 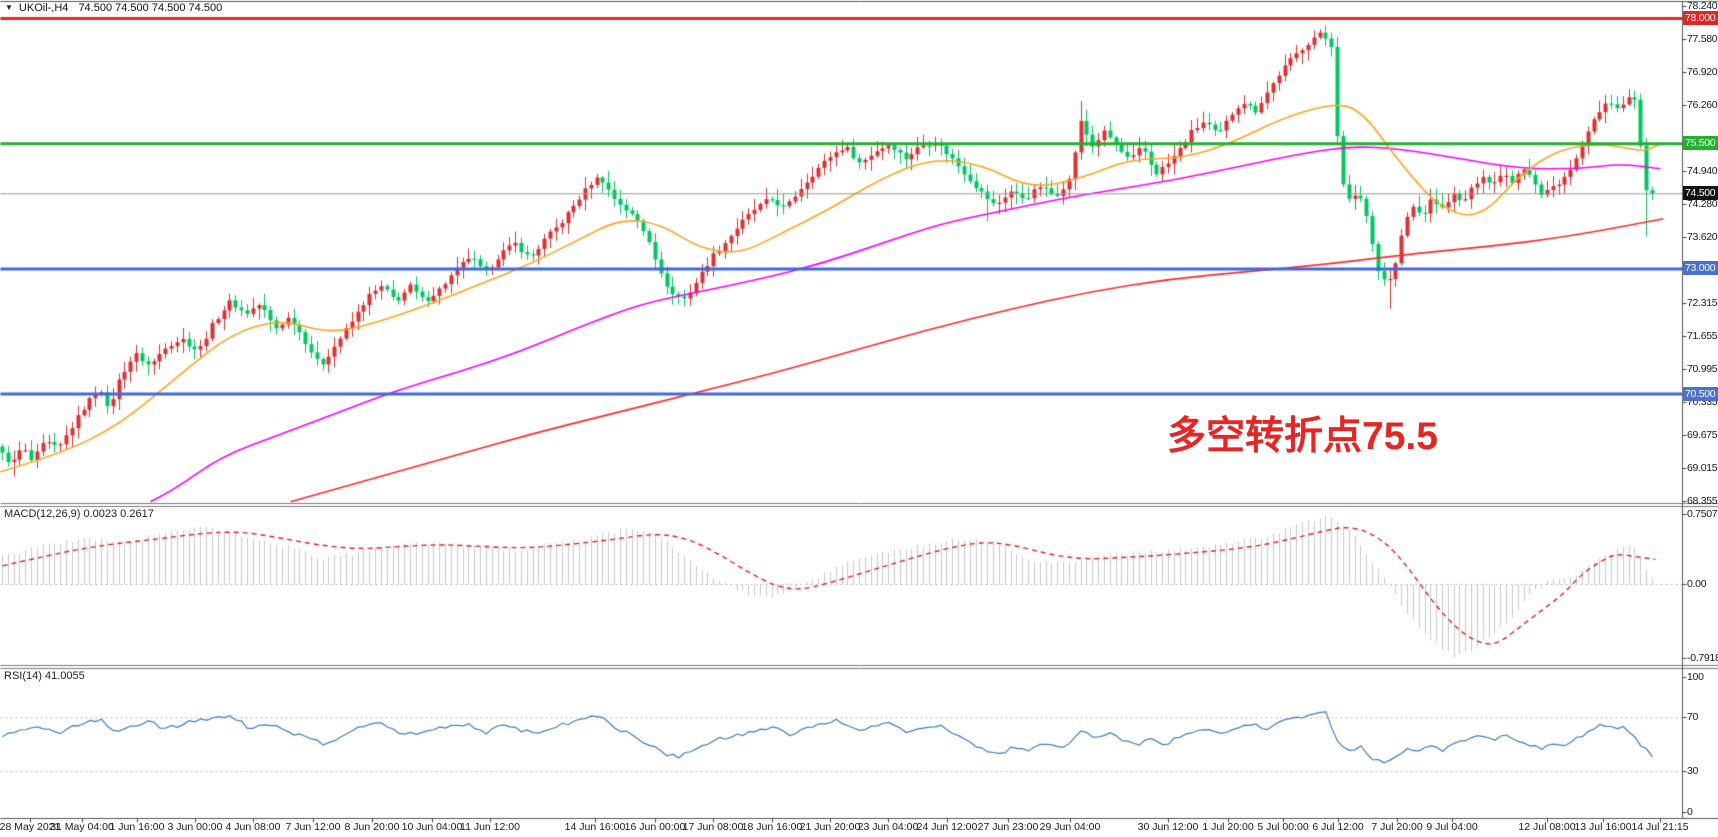 I want to click on time-axis-label: 11 Jun 12:00, so click(x=490, y=827).